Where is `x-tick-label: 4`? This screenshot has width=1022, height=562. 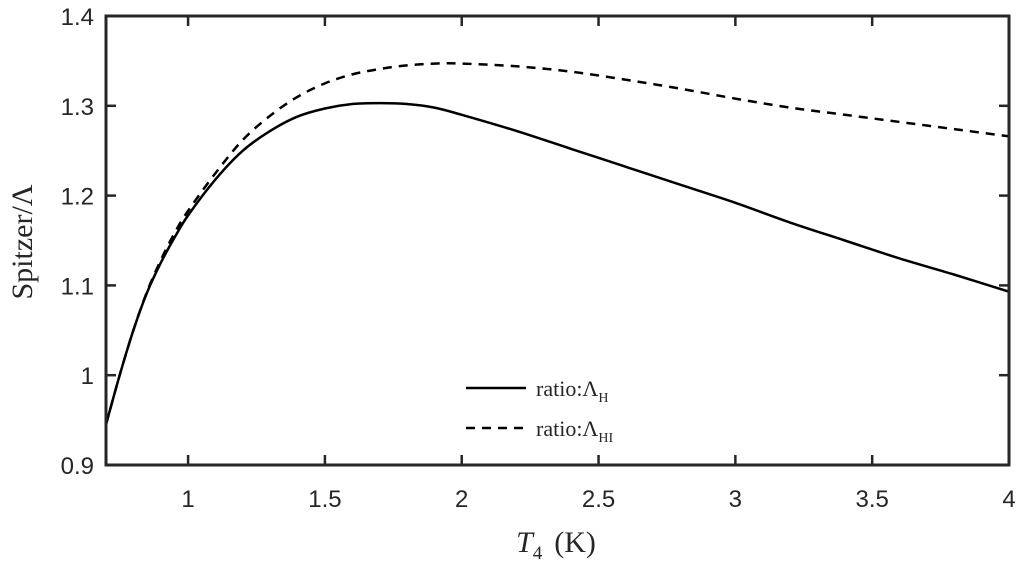 x-tick-label: 4 is located at coordinates (1008, 499).